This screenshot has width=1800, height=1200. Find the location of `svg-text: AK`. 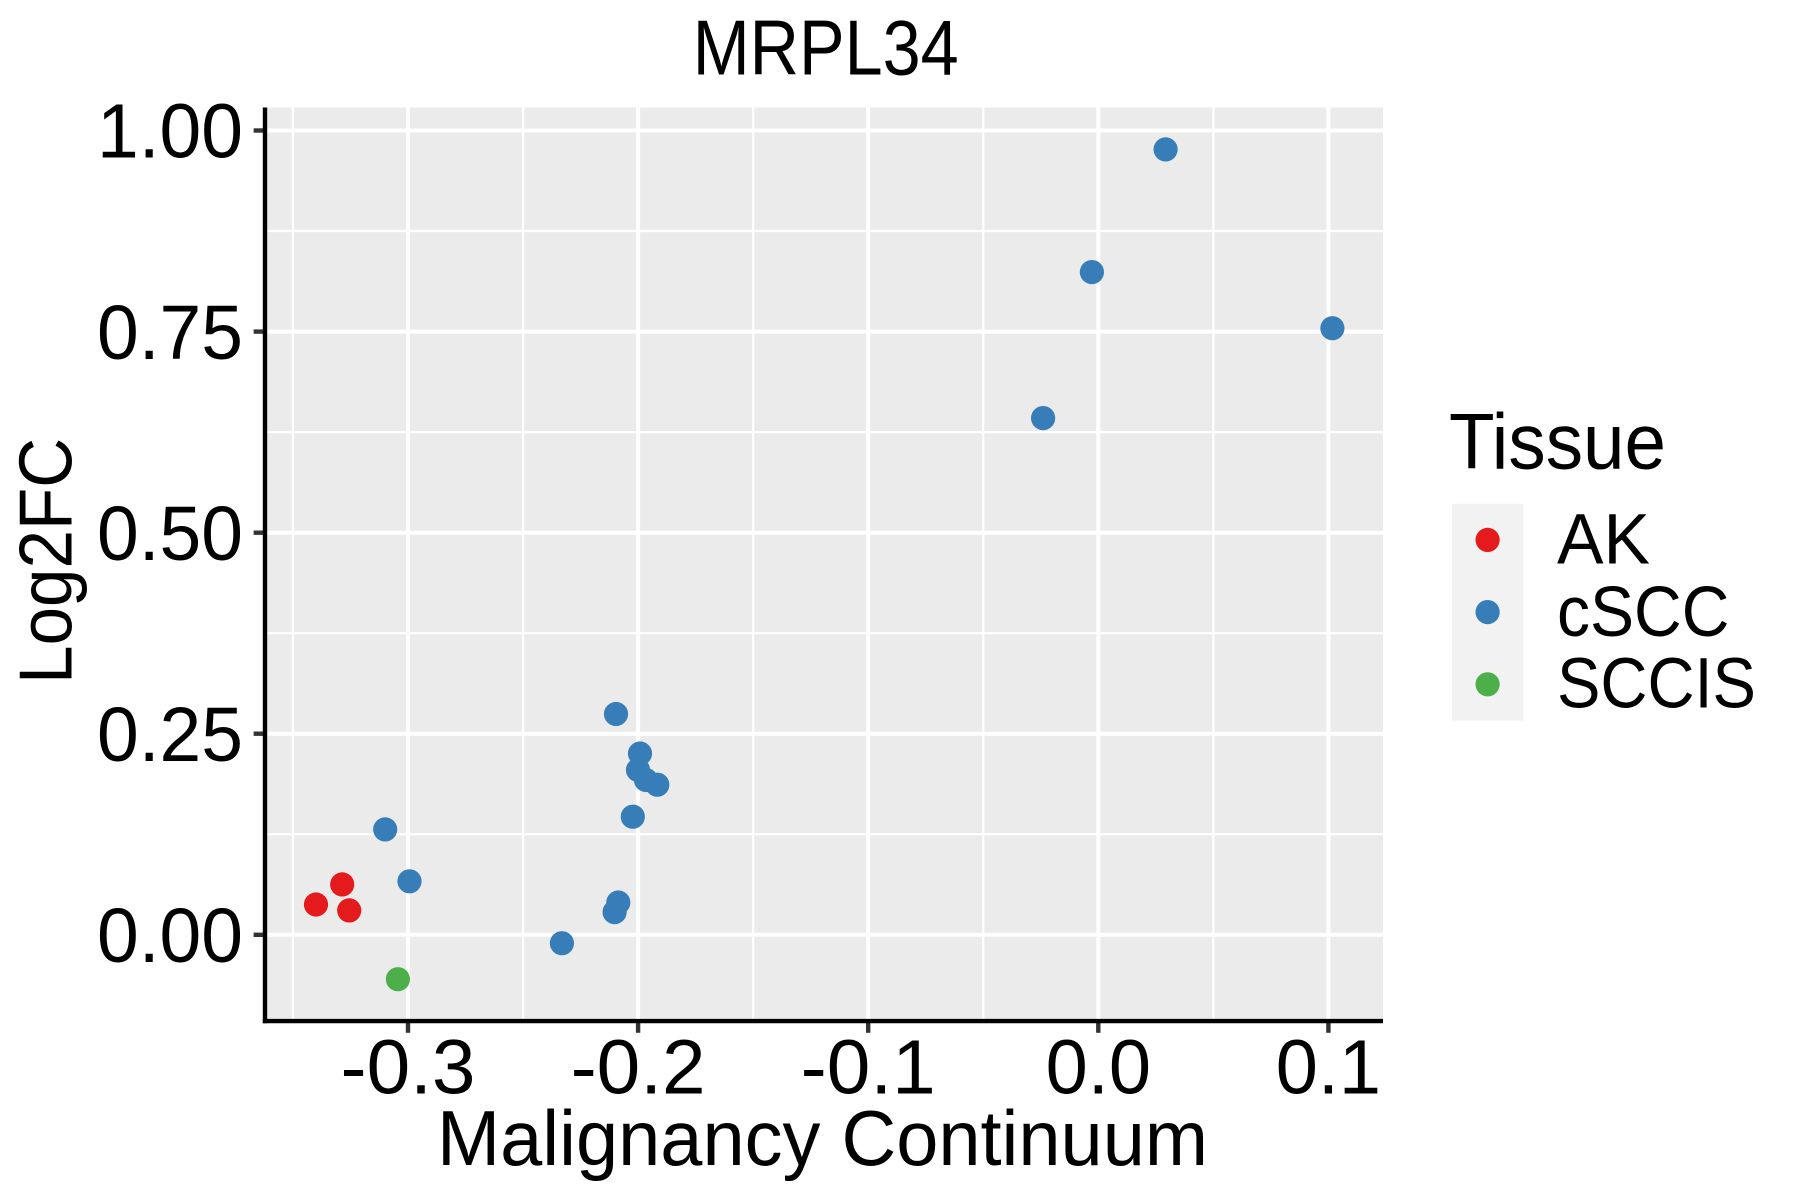

svg-text: AK is located at coordinates (1603, 540).